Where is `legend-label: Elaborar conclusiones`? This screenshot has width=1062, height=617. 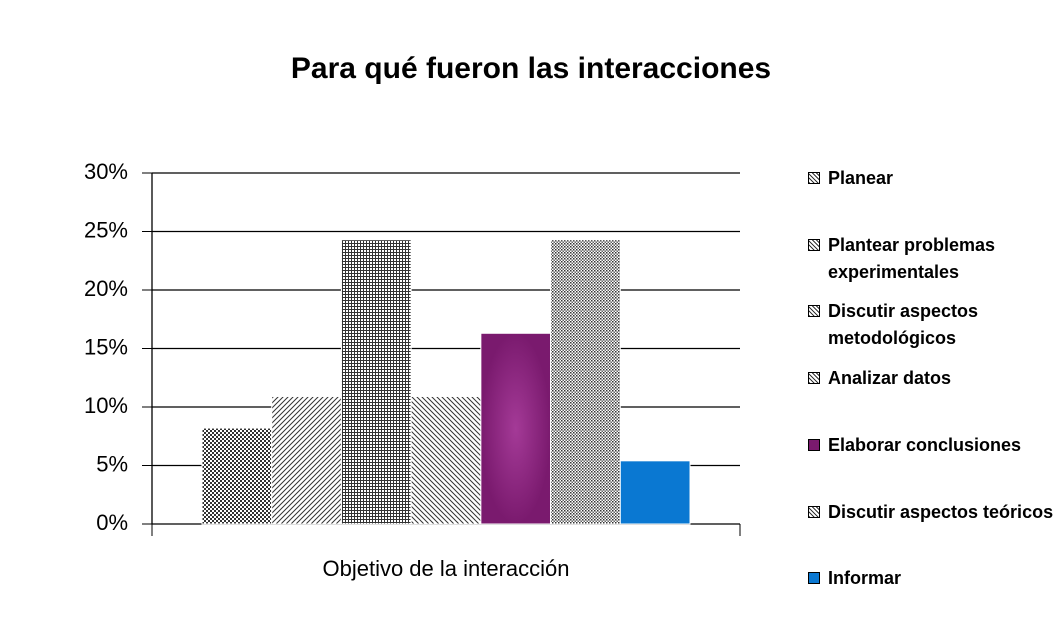 legend-label: Elaborar conclusiones is located at coordinates (925, 444).